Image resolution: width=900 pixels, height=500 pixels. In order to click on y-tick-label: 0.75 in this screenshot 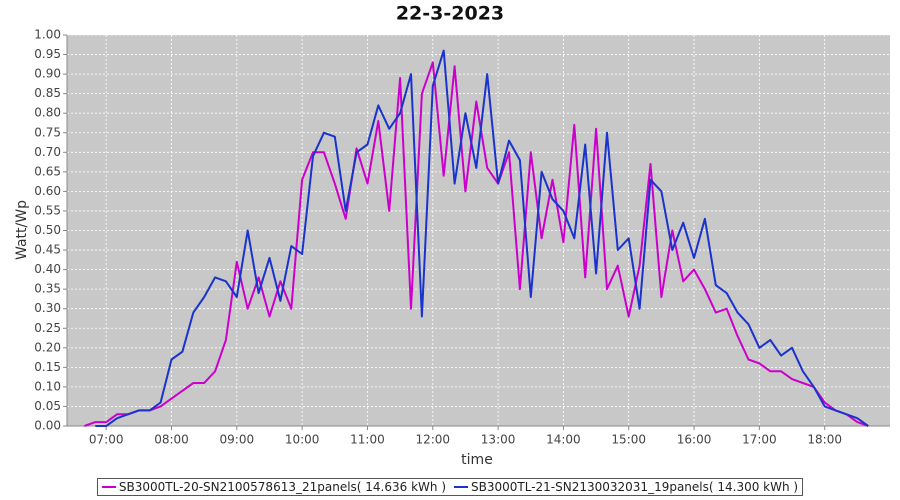, I will do `click(47, 132)`.